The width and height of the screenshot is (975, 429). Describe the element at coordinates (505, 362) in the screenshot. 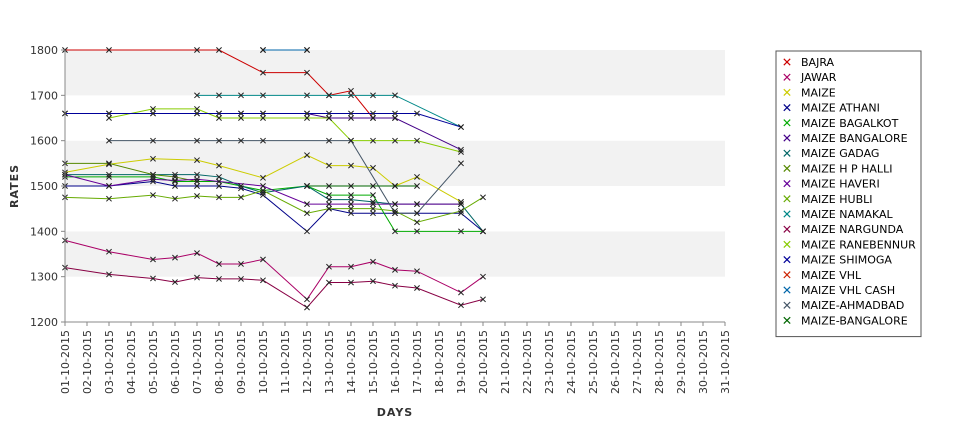

I see `x-tick-label: 21-10-2015` at that location.